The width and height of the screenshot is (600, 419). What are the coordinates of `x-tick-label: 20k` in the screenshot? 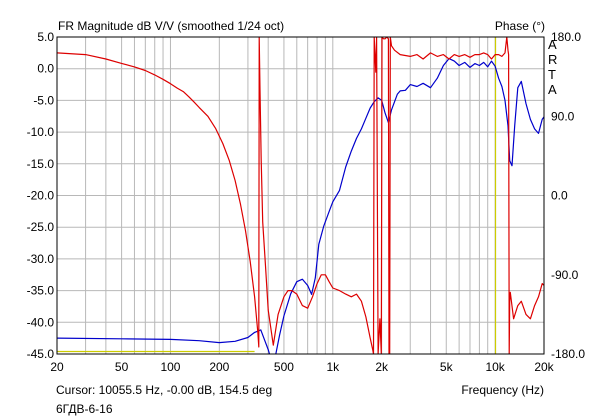 It's located at (544, 367).